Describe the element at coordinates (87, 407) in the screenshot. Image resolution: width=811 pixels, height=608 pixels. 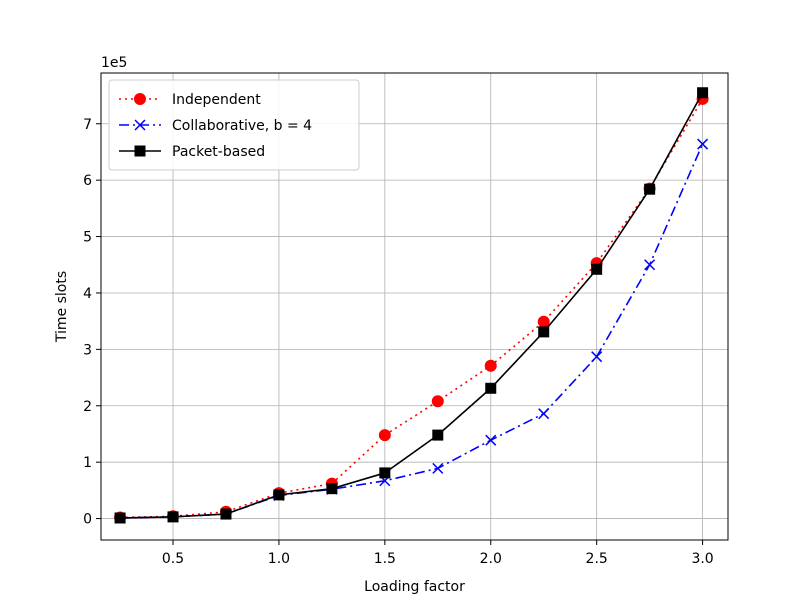
I see `y-tick-label: 2` at that location.